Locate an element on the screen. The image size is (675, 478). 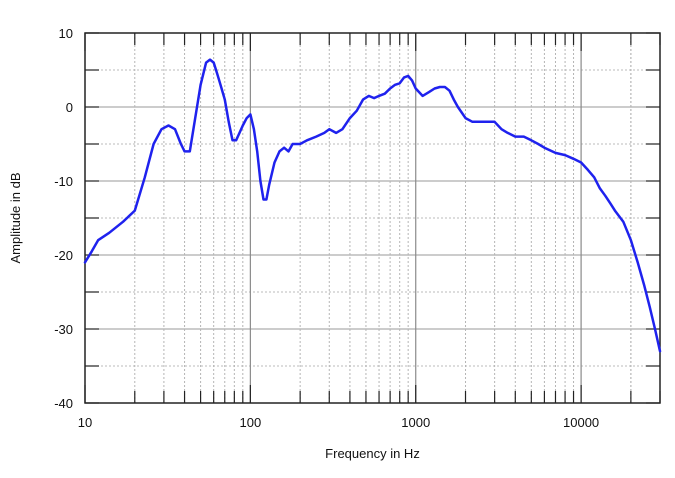
x-tick-label: 1000 is located at coordinates (415, 422).